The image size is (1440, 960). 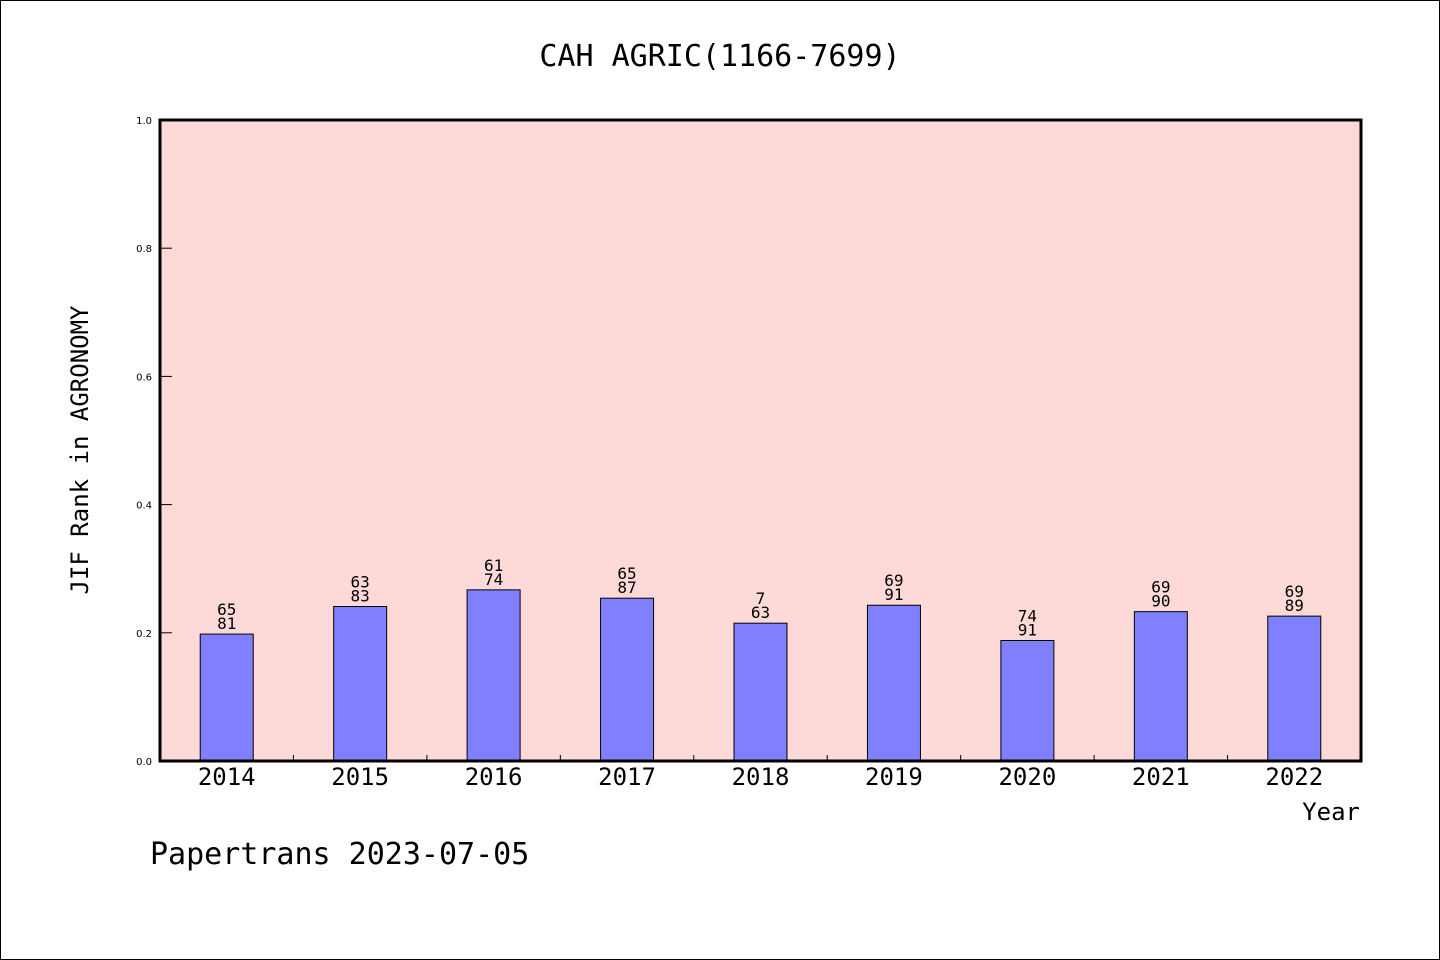 I want to click on bar-2018, so click(x=760, y=692).